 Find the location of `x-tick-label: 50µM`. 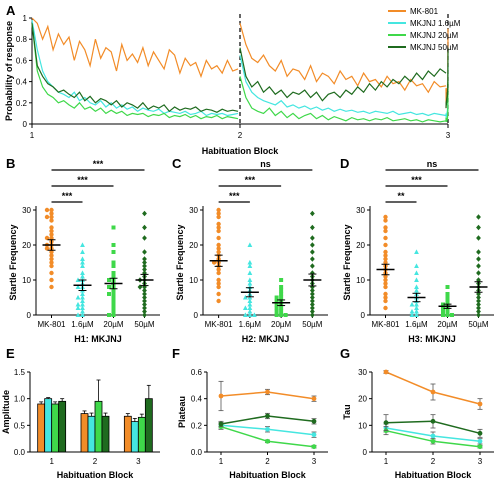

x-tick-label: 50µM is located at coordinates (312, 324).